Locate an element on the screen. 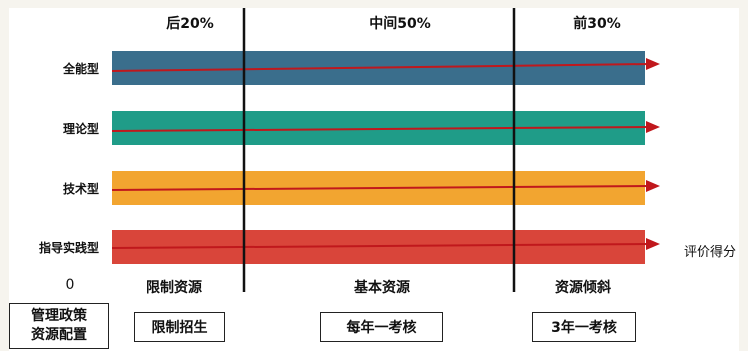 This screenshot has height=351, width=748. row-label-practice-guidance: 指导实践型 is located at coordinates (69, 247).